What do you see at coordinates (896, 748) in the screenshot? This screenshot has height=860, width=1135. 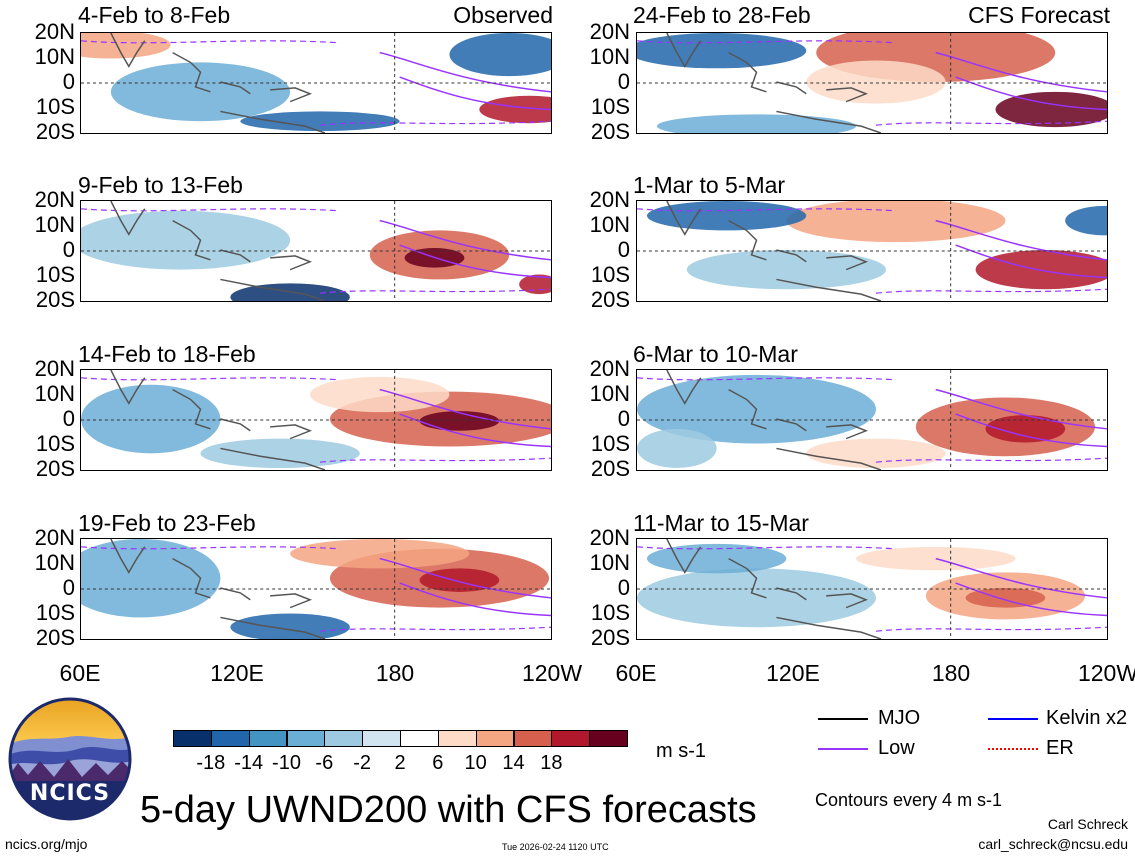 I see `legend-label-low: Low` at bounding box center [896, 748].